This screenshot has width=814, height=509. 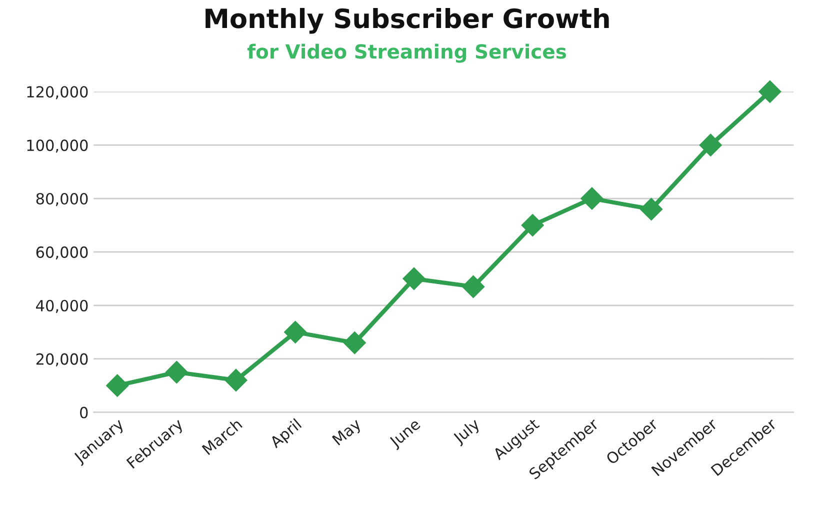 I want to click on y-tick-label: 40,000, so click(x=62, y=306).